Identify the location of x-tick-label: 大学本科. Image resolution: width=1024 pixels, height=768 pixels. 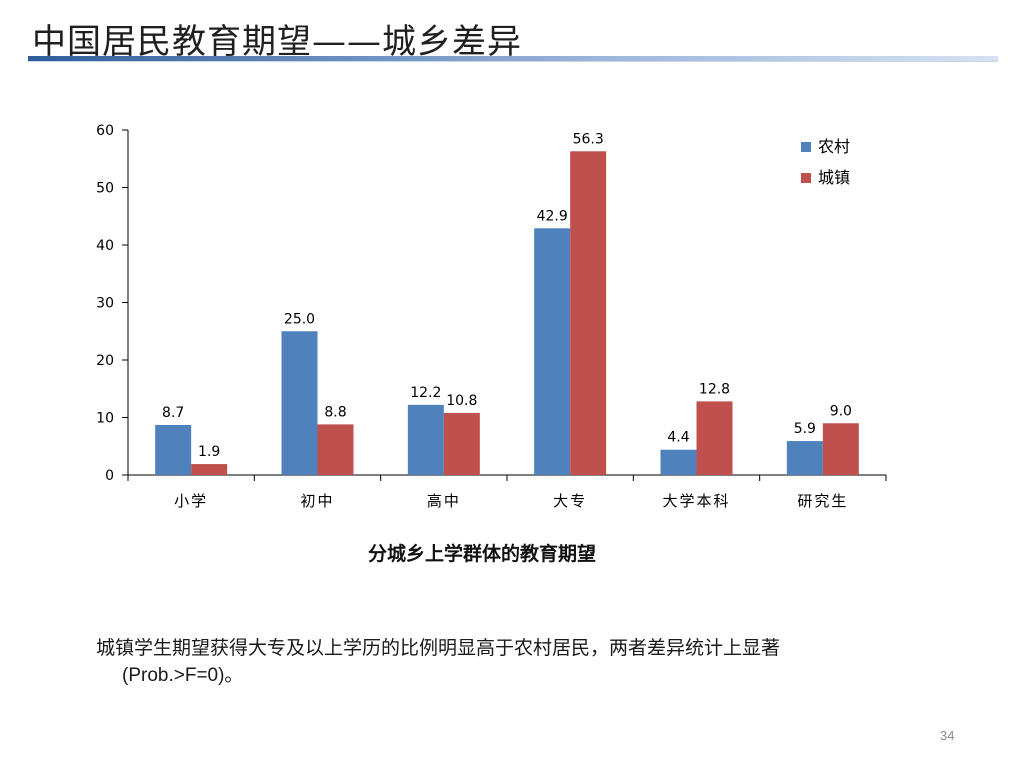
(696, 501).